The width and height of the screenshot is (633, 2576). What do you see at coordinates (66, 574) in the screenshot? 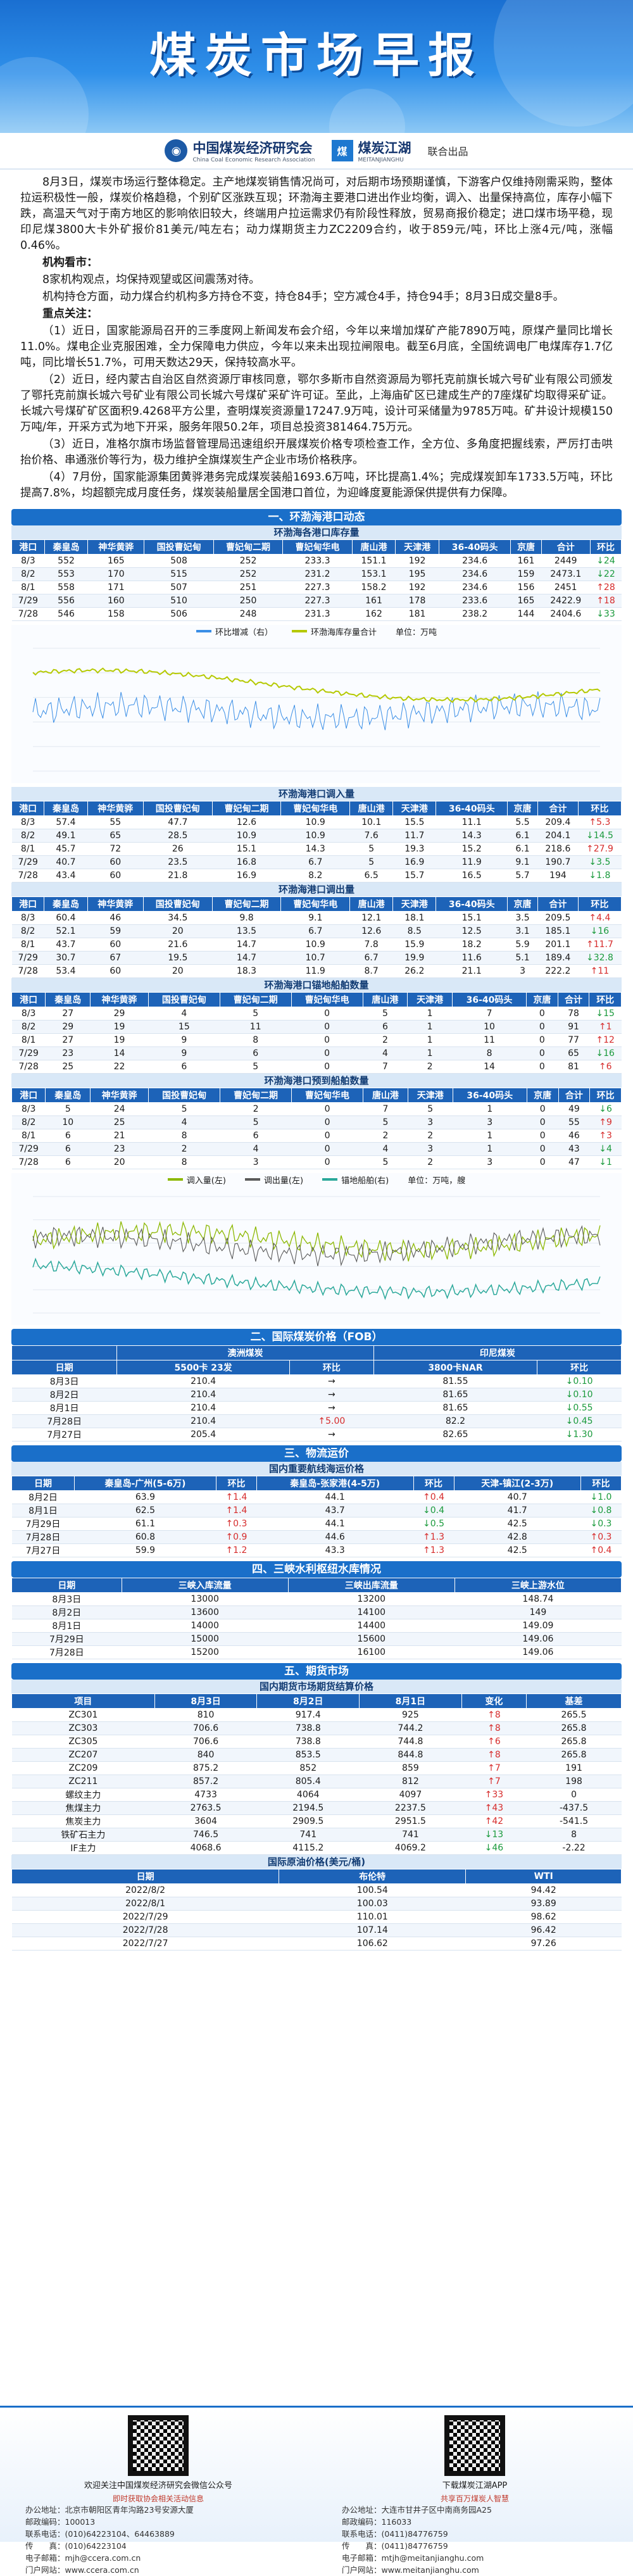
I see `table-cell: 553` at bounding box center [66, 574].